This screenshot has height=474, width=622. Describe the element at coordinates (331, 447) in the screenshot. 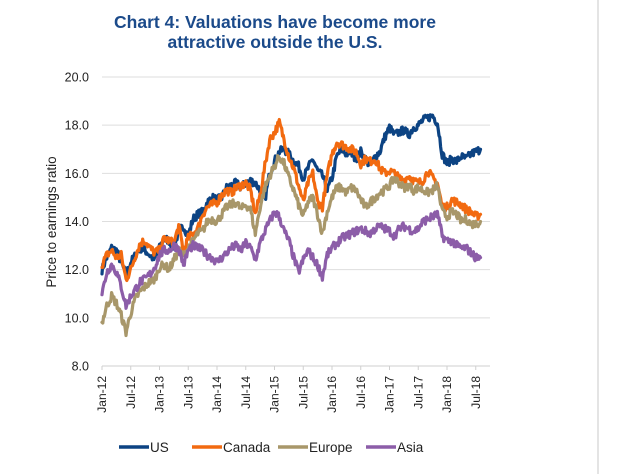

I see `legend-label-europe: Europe` at that location.